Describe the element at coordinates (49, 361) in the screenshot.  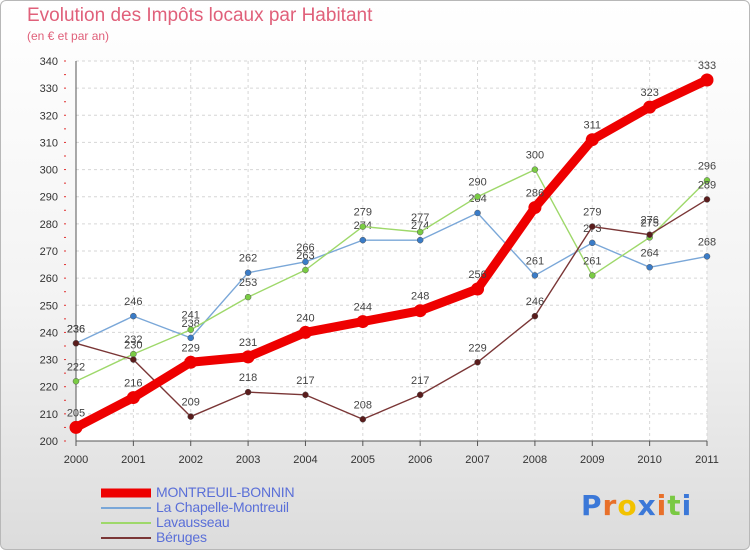
I see `y-tick-label: 230` at that location.